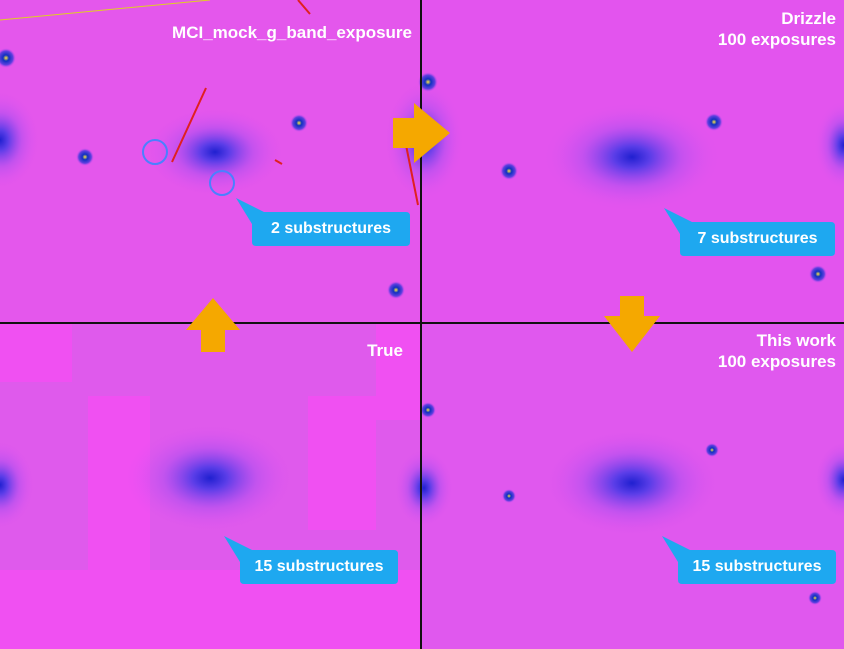  What do you see at coordinates (331, 228) in the screenshot?
I see `callout-label: 2 substructures` at bounding box center [331, 228].